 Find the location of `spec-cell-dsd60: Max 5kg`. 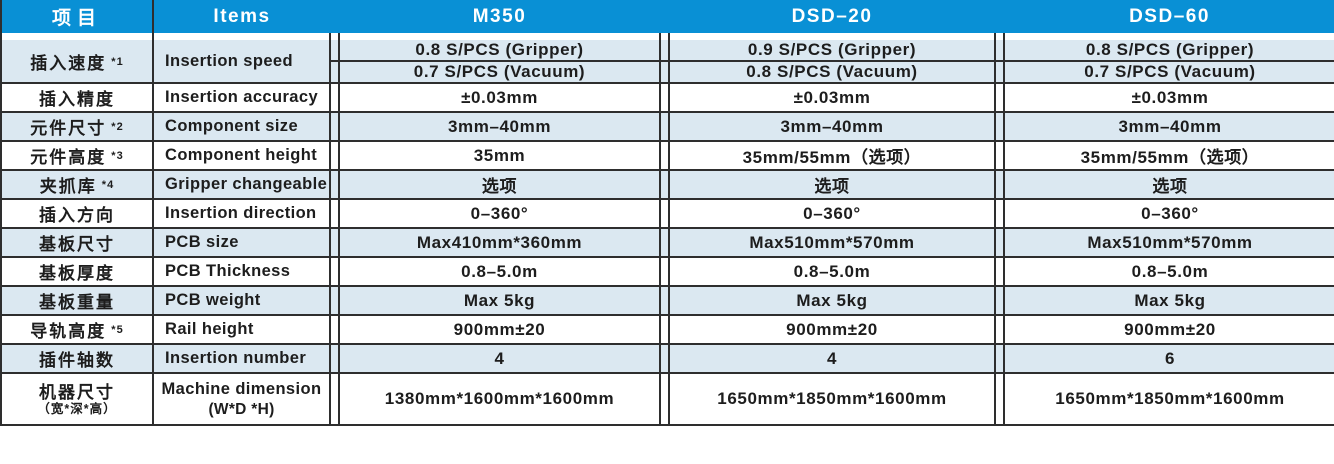

spec-cell-dsd60: Max 5kg is located at coordinates (1169, 300).